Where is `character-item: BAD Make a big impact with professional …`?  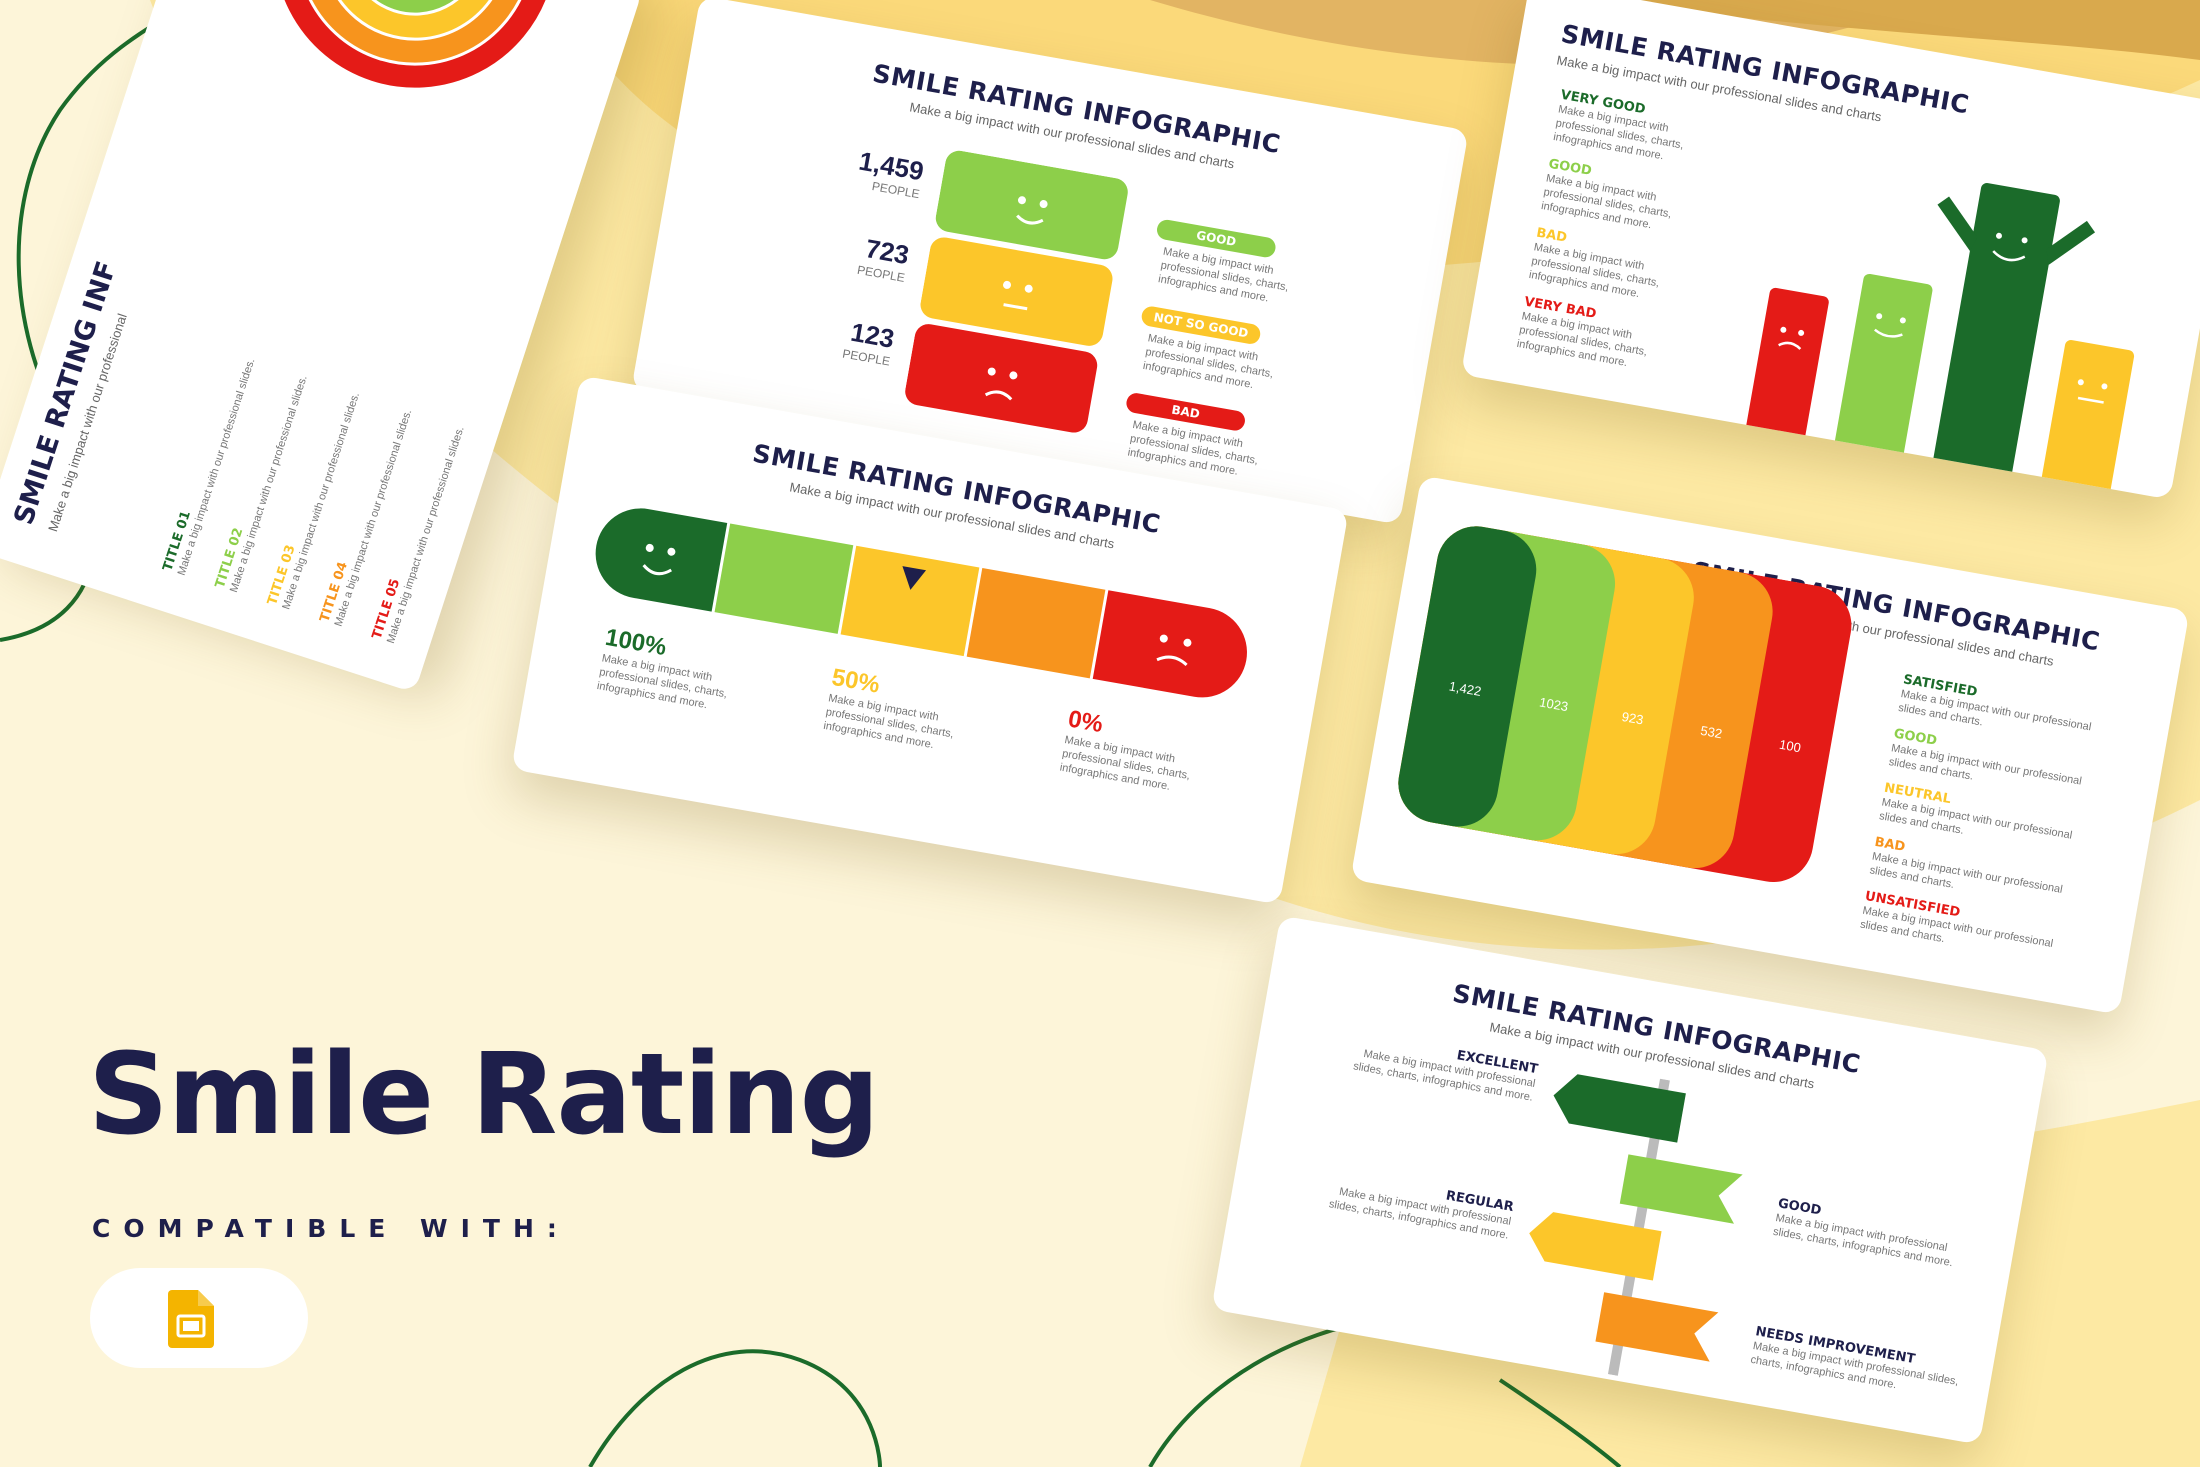
character-item: BAD Make a big impact with professional … is located at coordinates (1616, 269).